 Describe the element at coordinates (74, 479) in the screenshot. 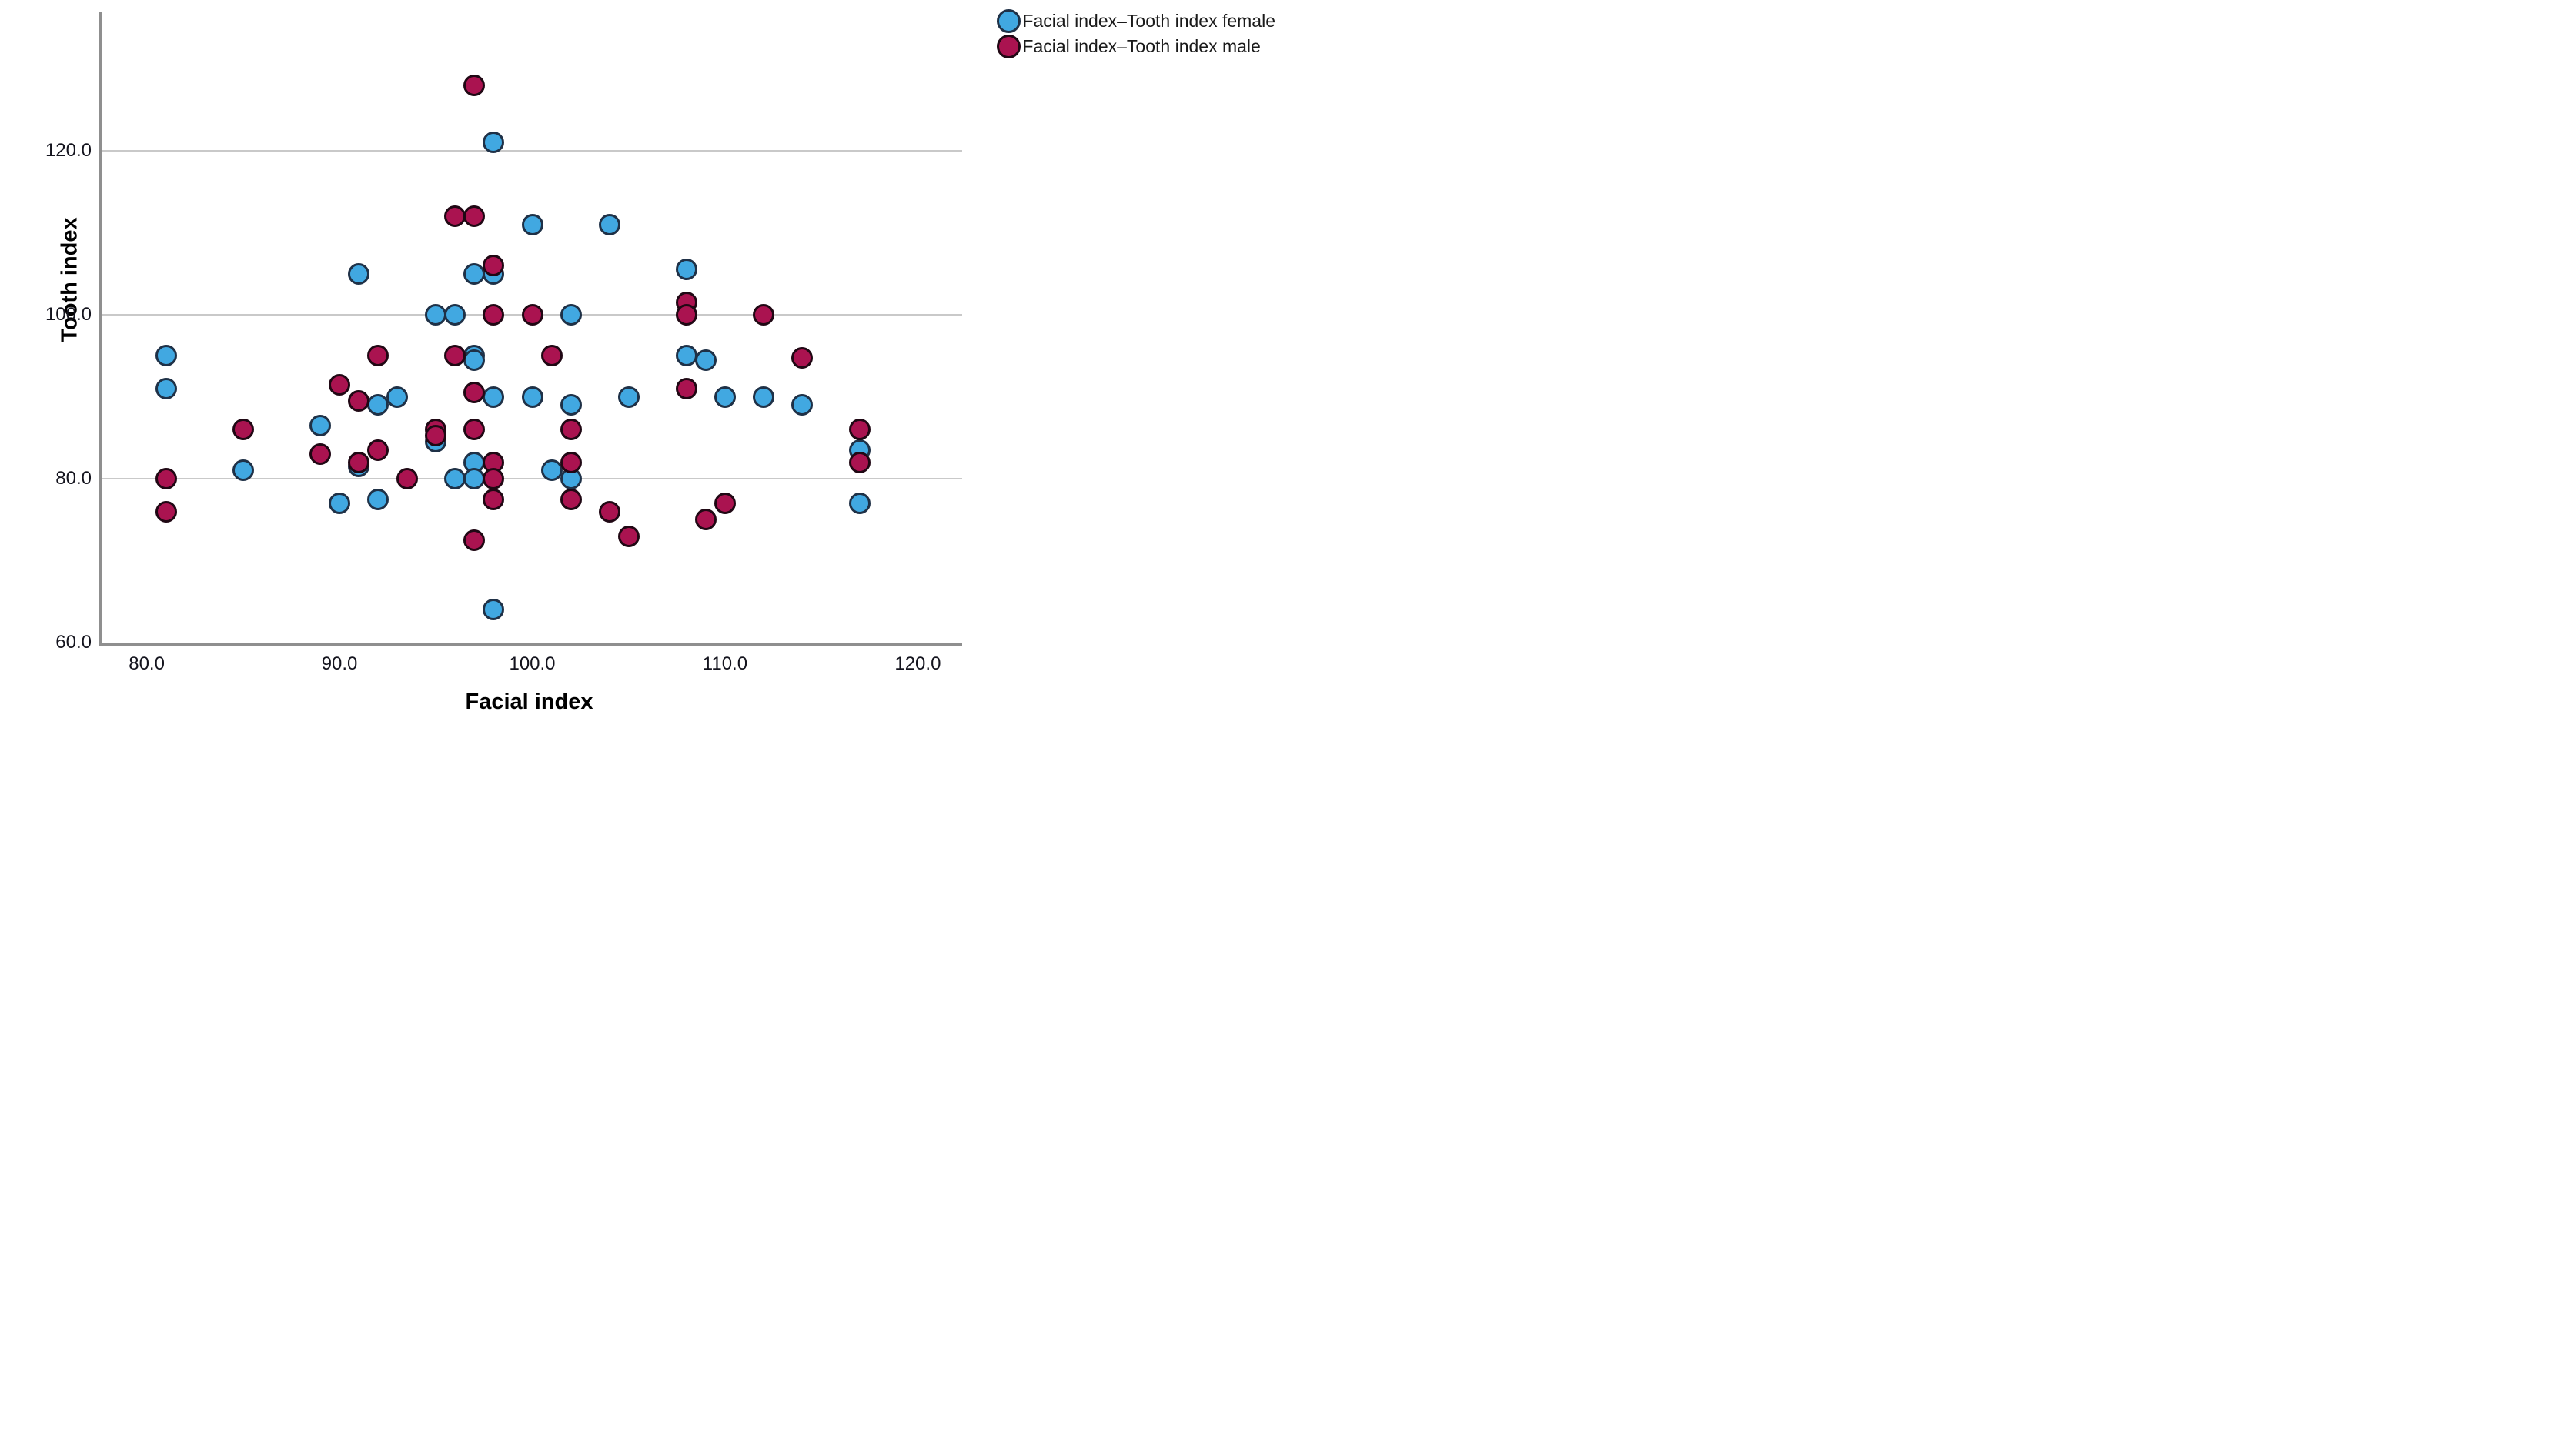

I see `y-tick-label-80.0: 80.0` at that location.